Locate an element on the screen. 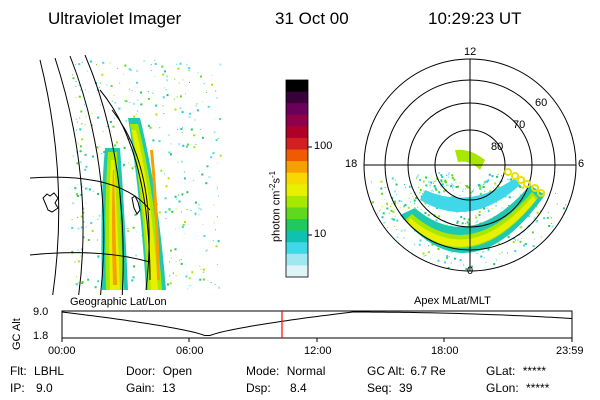 This screenshot has height=400, width=600. coastline is located at coordinates (91, 203).